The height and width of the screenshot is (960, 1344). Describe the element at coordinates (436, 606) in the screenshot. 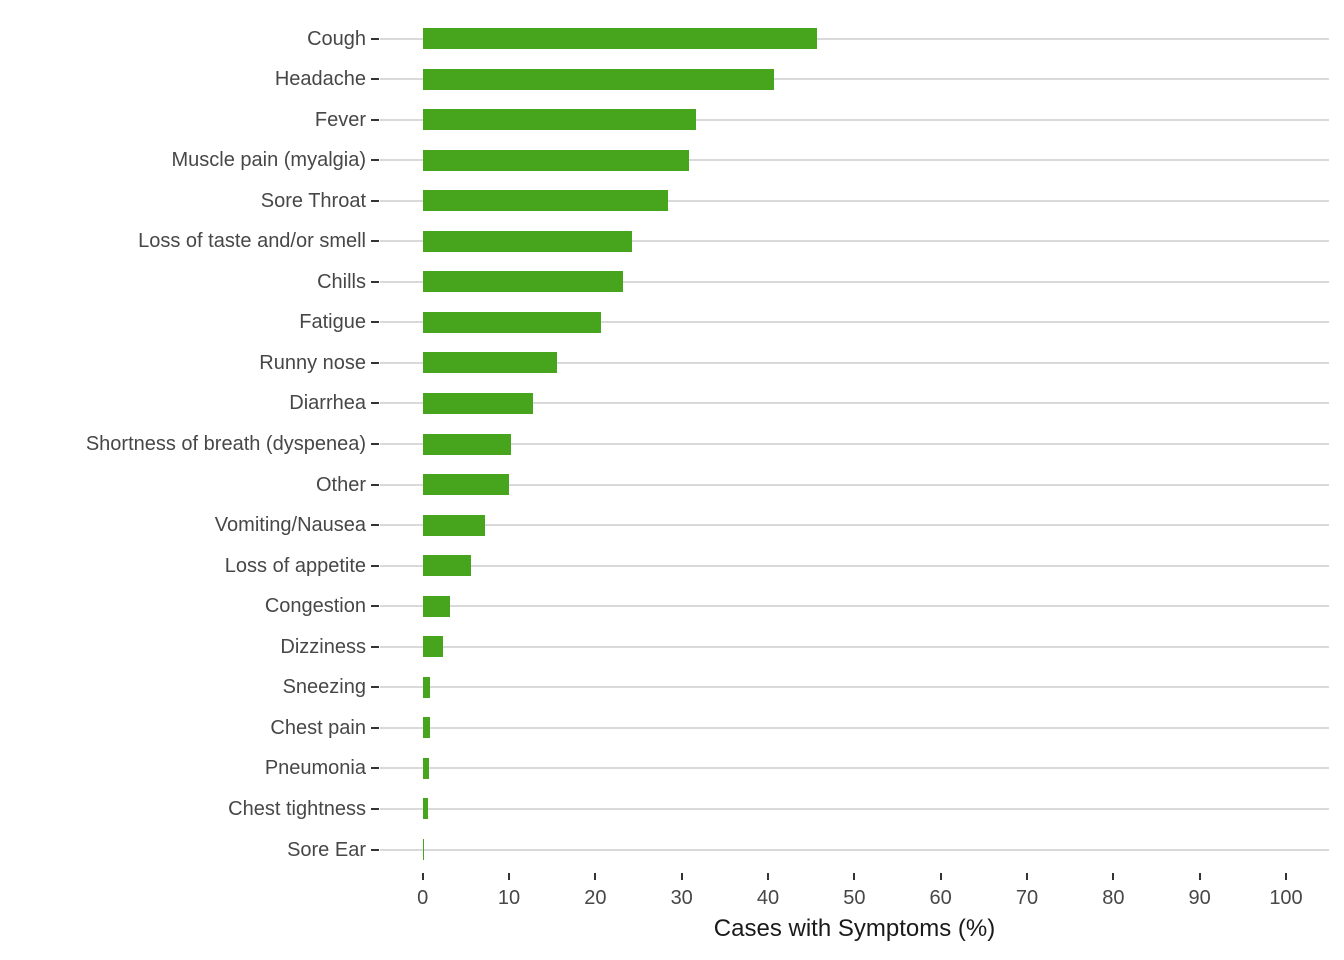

I see `bar-congestion` at that location.